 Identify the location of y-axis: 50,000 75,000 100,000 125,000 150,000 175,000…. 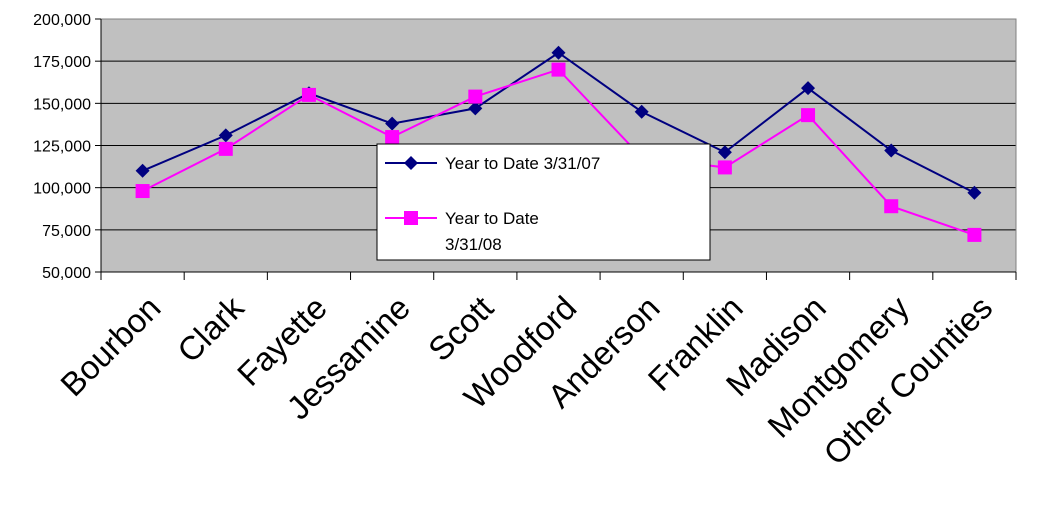
(67, 147).